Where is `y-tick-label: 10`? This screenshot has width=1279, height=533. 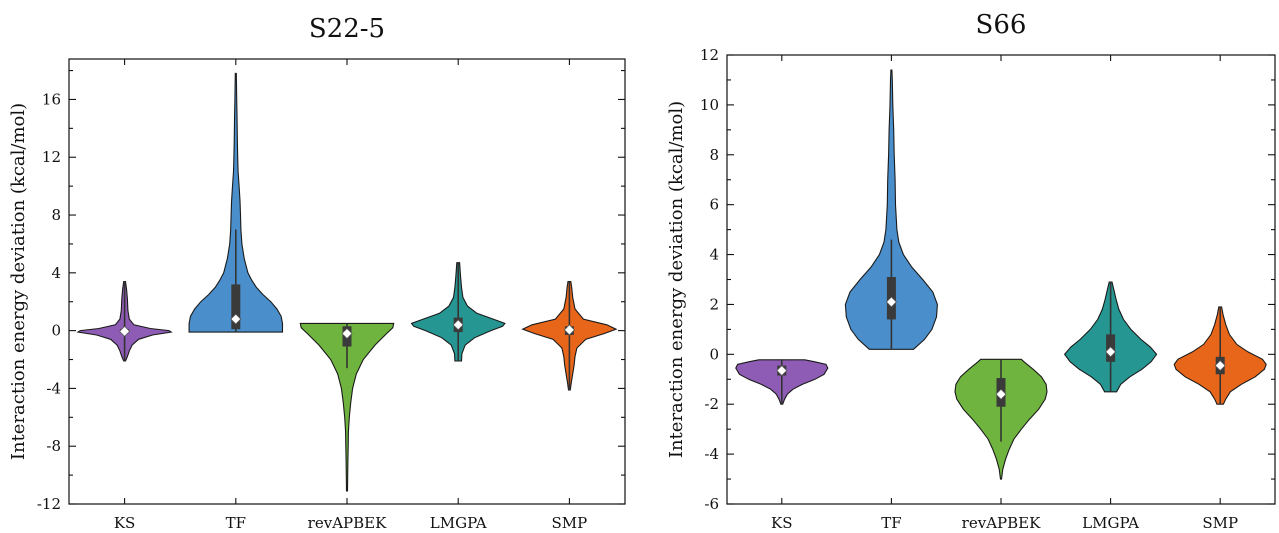
y-tick-label: 10 is located at coordinates (709, 105).